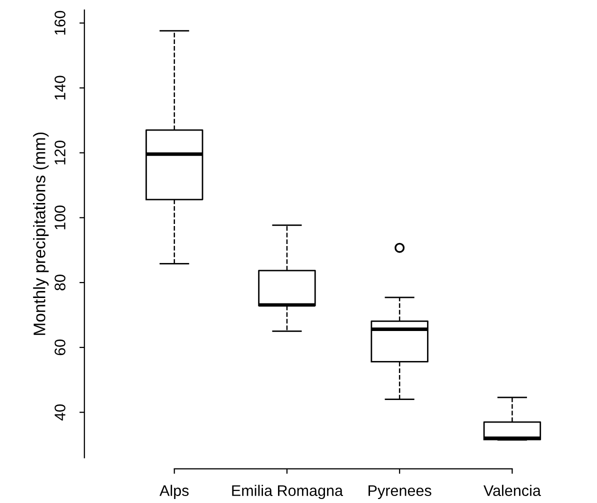 The image size is (597, 503). What do you see at coordinates (60, 22) in the screenshot?
I see `y-tick-label: 160` at bounding box center [60, 22].